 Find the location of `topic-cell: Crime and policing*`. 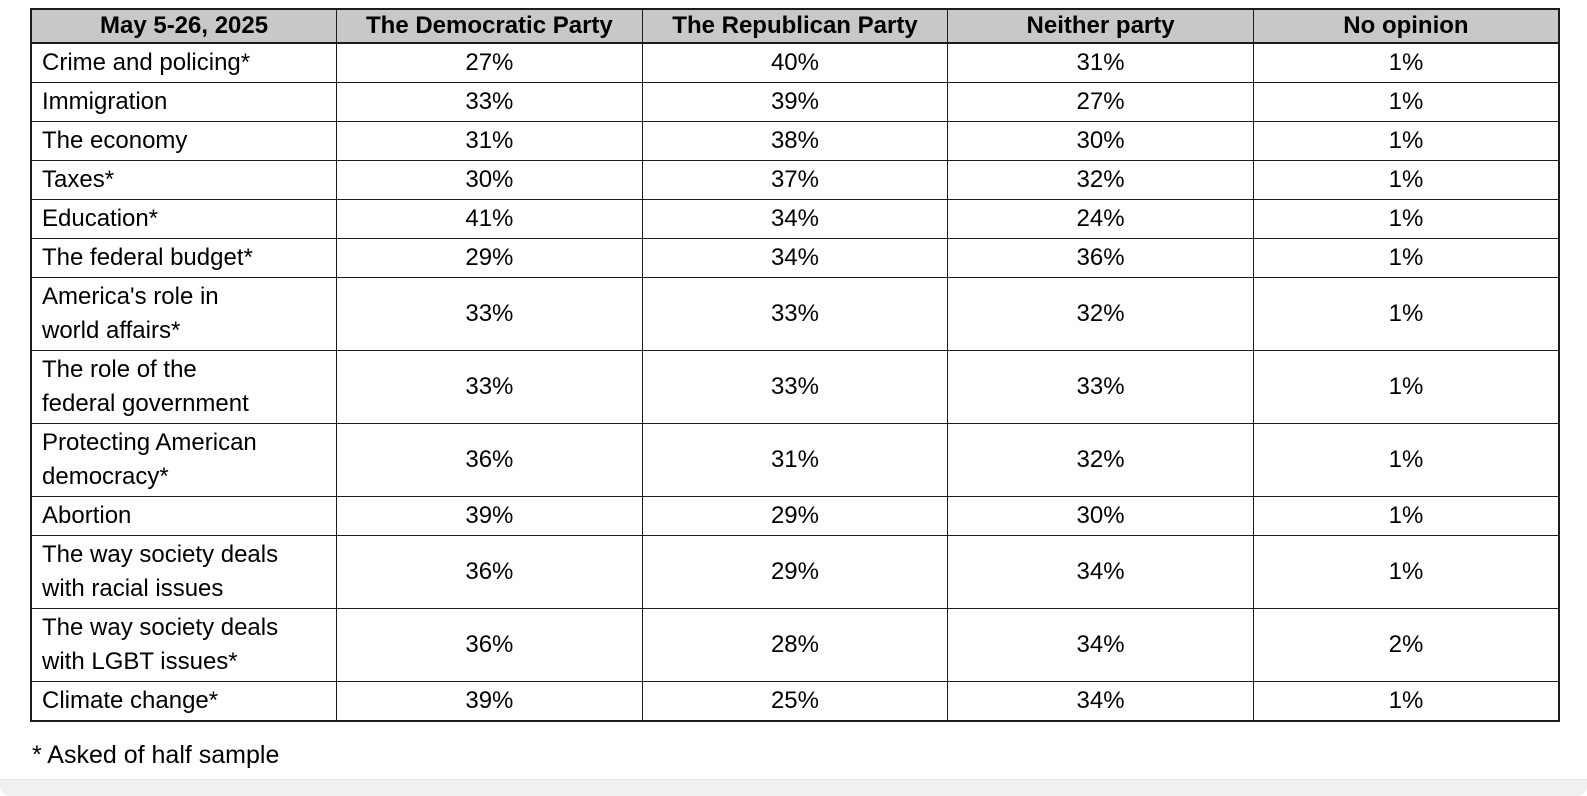

topic-cell: Crime and policing* is located at coordinates (184, 62).